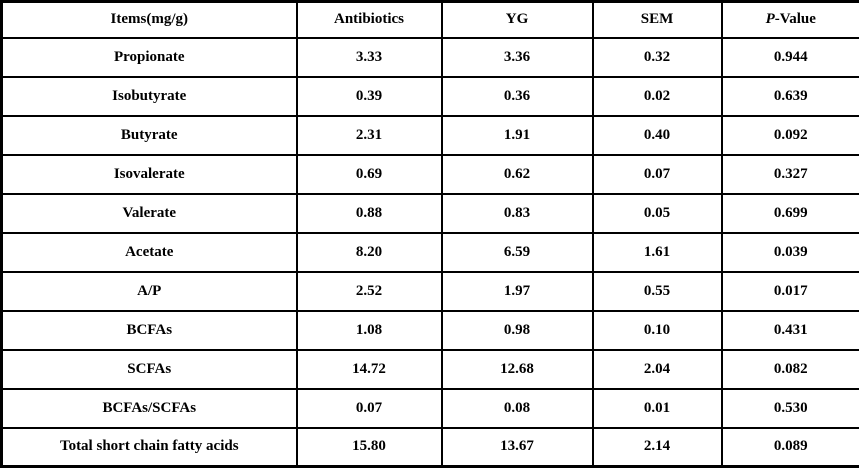 The width and height of the screenshot is (859, 468). I want to click on cell-value: 15.80, so click(369, 447).